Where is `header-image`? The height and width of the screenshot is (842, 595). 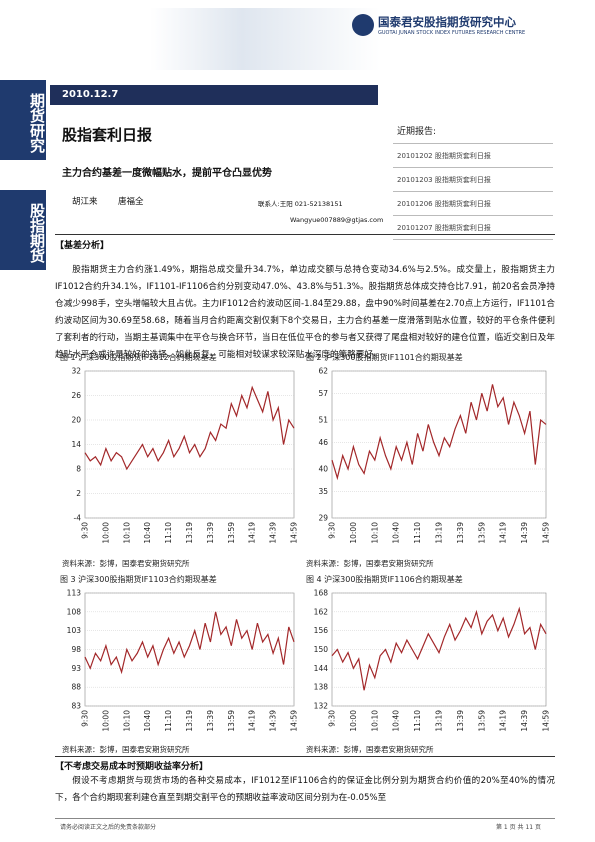
header-image is located at coordinates (265, 39).